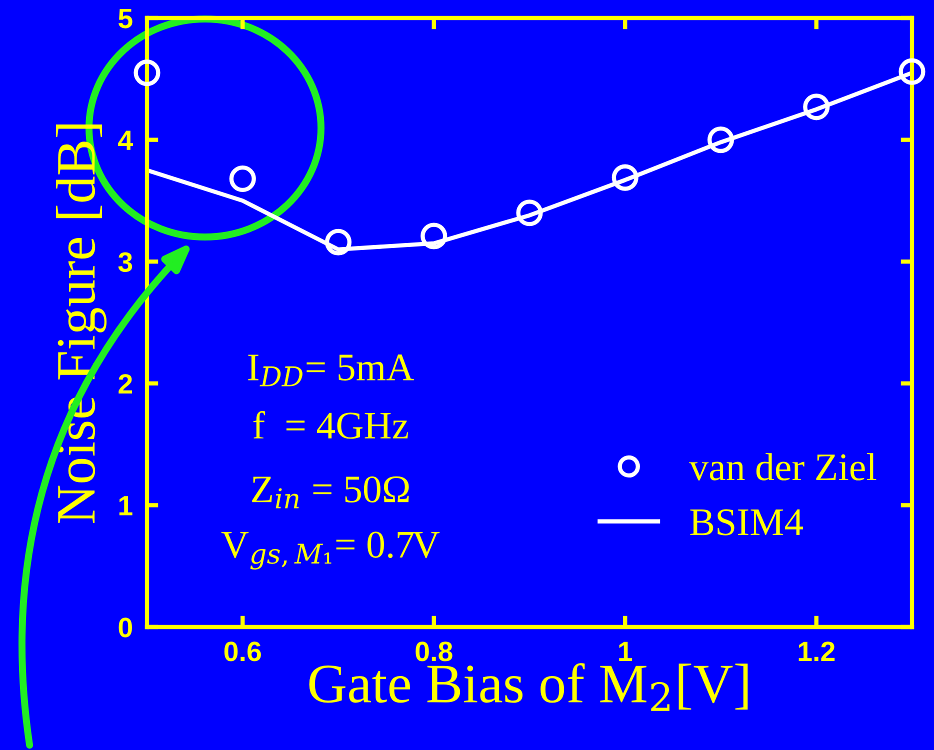 The width and height of the screenshot is (934, 750). I want to click on legend-label: BSIM4, so click(747, 522).